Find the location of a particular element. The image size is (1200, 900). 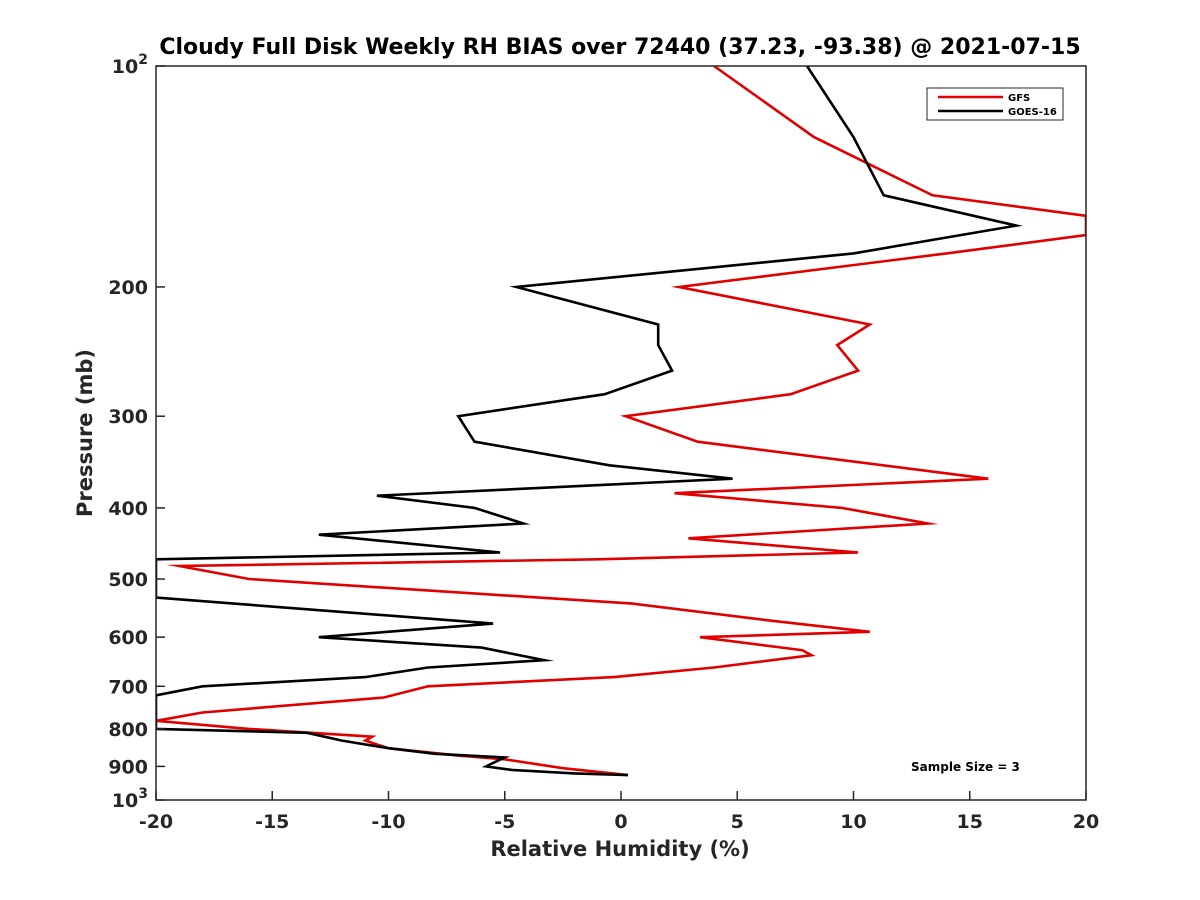

x-tick-label: -20 is located at coordinates (156, 822).